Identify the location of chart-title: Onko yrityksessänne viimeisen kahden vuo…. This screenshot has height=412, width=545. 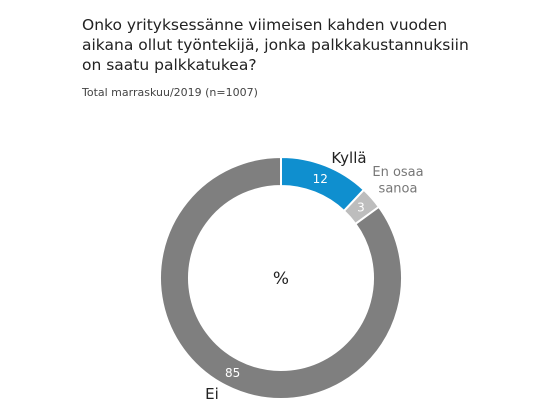
(302, 45).